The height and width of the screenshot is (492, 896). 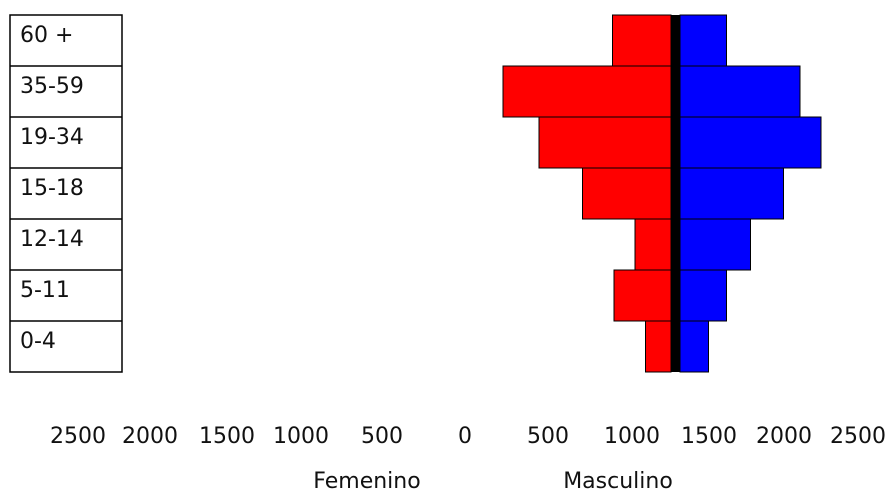 I want to click on x-axis-label-femenino: Femenino, so click(x=366, y=480).